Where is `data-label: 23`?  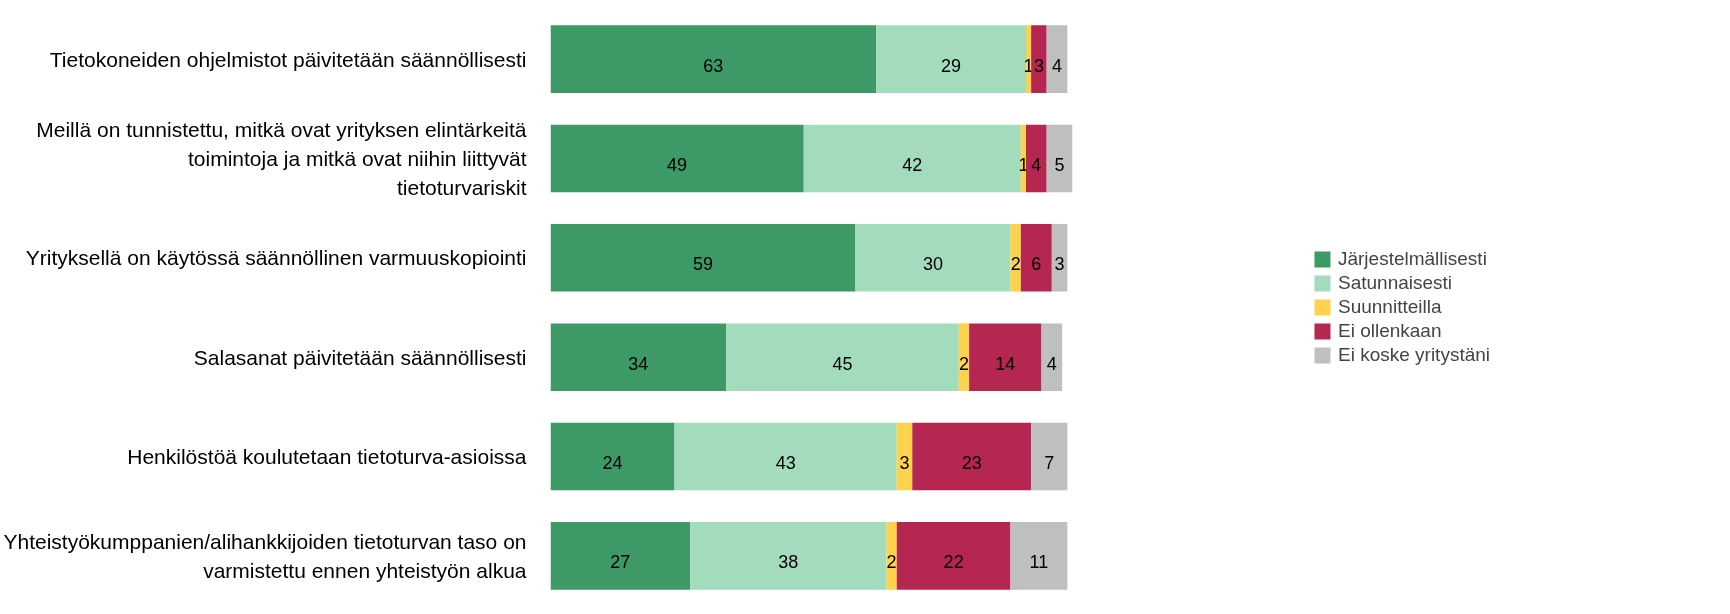
data-label: 23 is located at coordinates (971, 463).